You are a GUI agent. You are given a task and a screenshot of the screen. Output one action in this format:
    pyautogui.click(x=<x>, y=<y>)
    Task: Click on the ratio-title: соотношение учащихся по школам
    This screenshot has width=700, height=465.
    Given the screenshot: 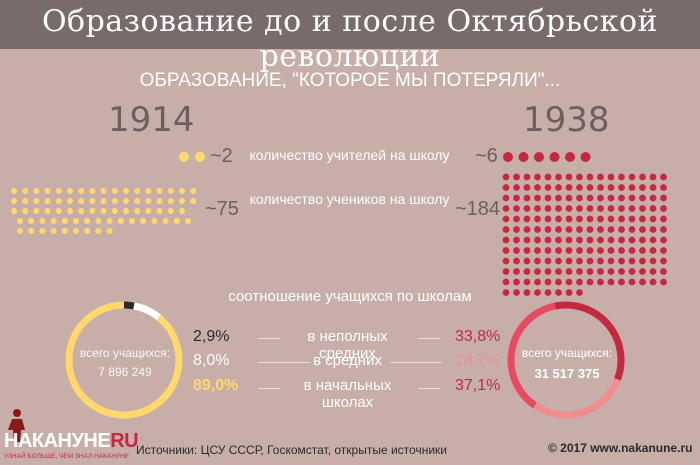 What is the action you would take?
    pyautogui.click(x=350, y=296)
    